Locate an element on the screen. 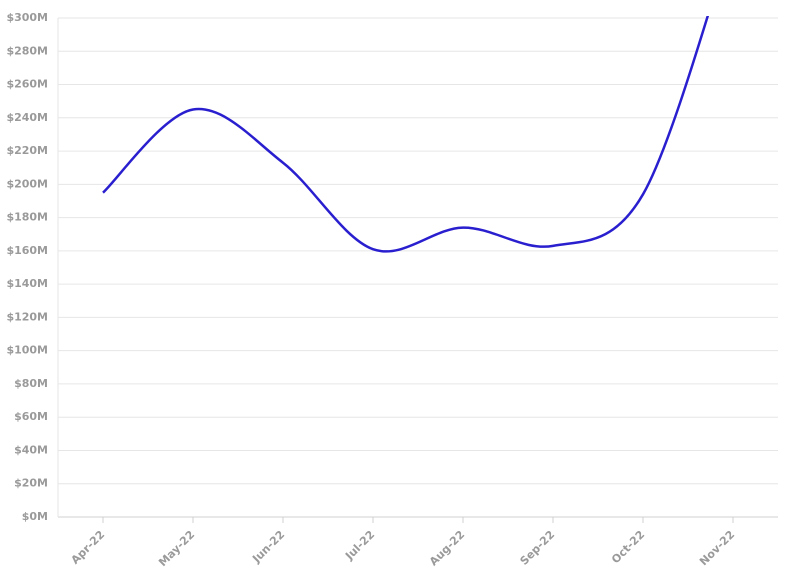  y-tick-label: $0M is located at coordinates (35, 516).